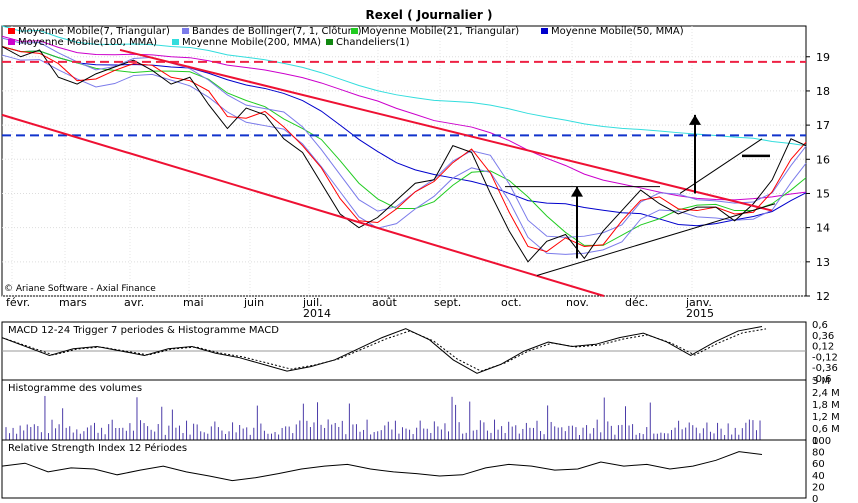 Image resolution: width=858 pixels, height=503 pixels. Describe the element at coordinates (818, 487) in the screenshot. I see `rsi-tick-label: 20` at that location.